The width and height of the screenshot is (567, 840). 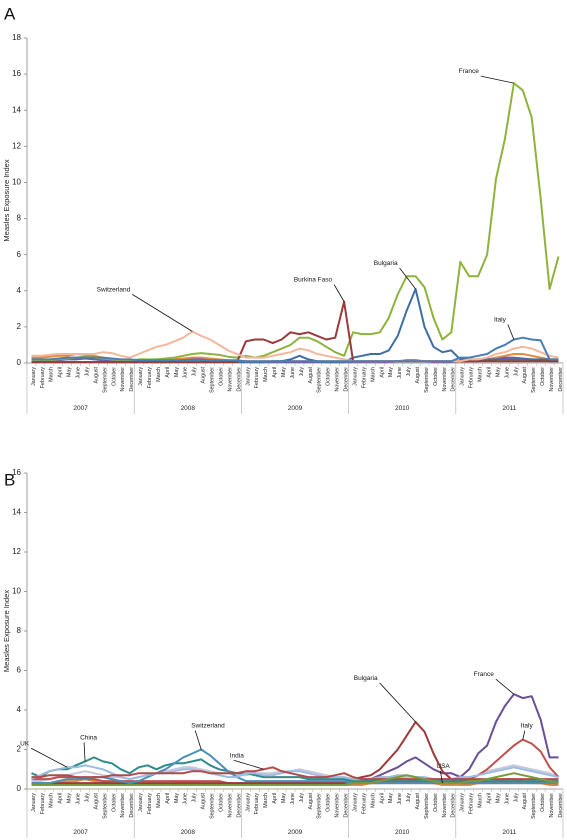 I want to click on annotation-label: USA, so click(x=443, y=766).